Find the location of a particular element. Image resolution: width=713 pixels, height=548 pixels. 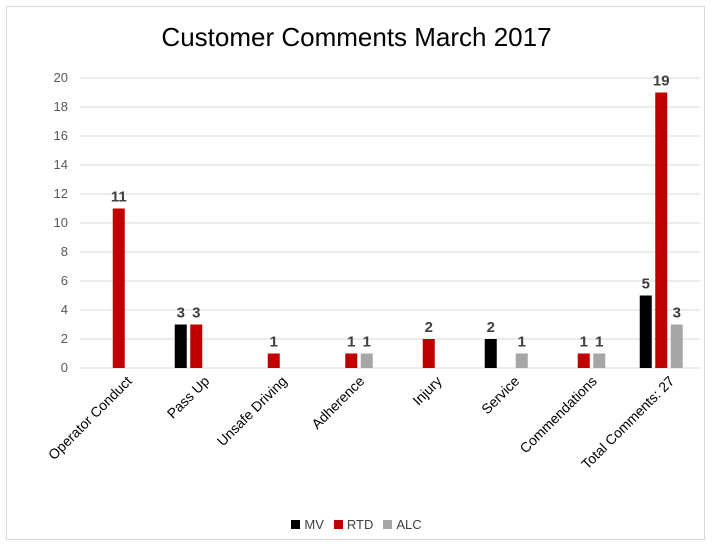

y-tick-label: 16 is located at coordinates (61, 135).